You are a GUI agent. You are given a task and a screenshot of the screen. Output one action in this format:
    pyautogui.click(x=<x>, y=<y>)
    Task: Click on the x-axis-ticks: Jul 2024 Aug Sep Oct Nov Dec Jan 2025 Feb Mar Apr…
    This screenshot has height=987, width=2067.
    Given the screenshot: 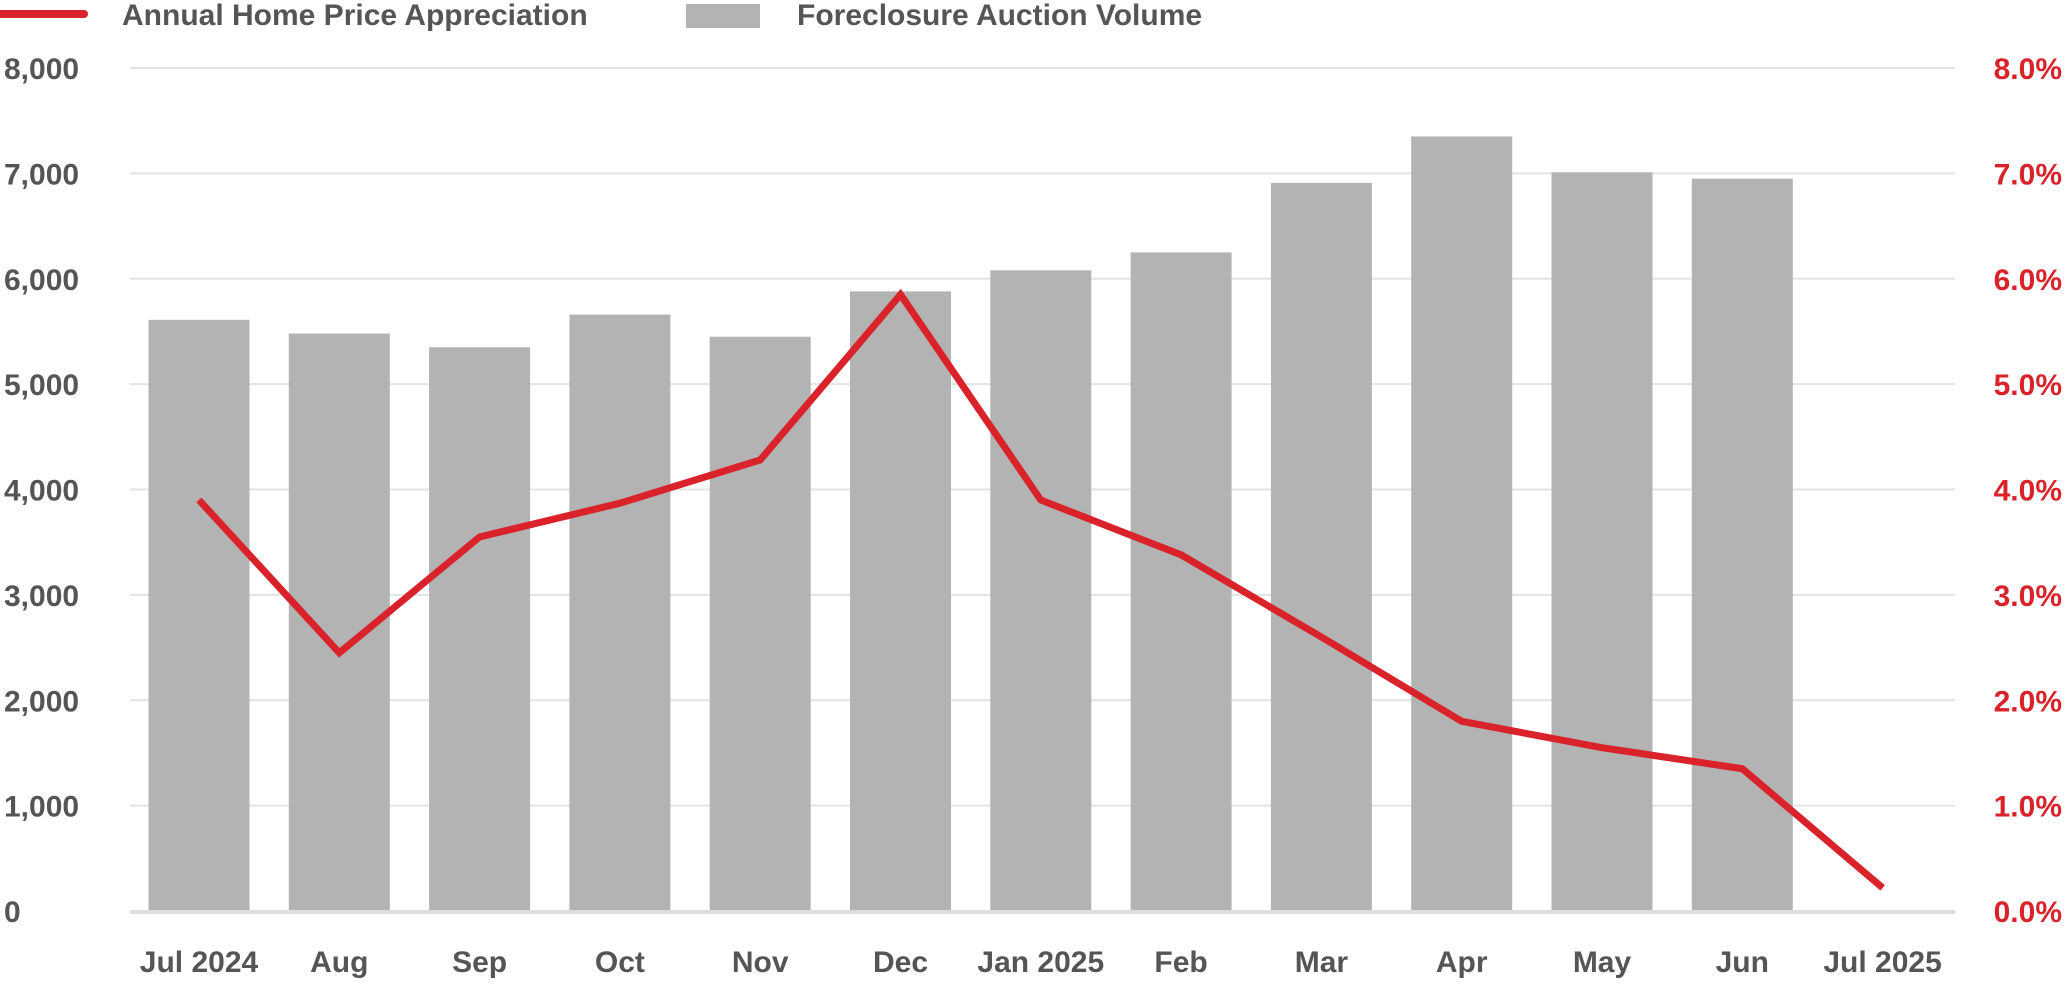 What is the action you would take?
    pyautogui.click(x=1041, y=962)
    